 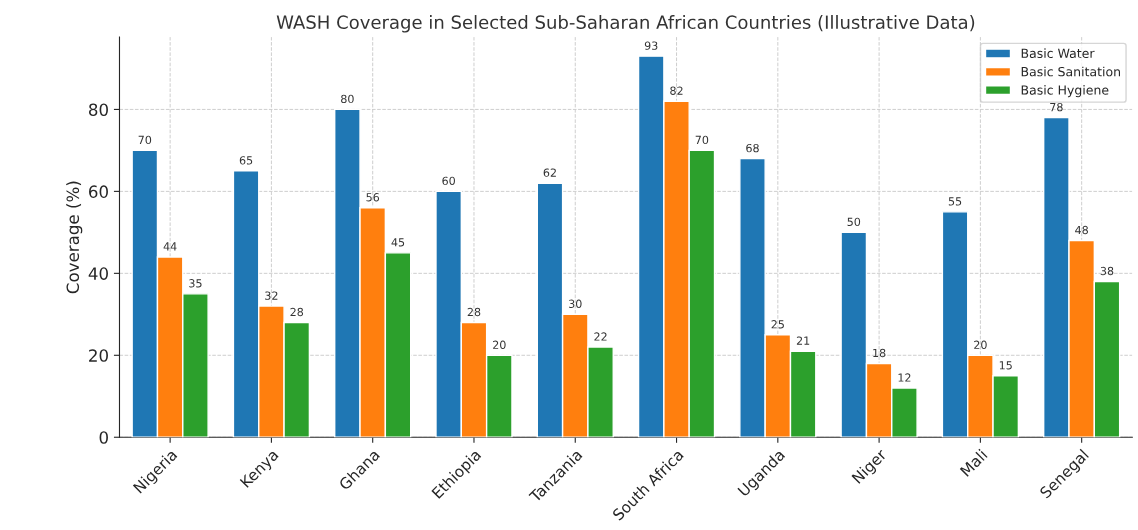 I want to click on data-label: 50, so click(x=854, y=222).